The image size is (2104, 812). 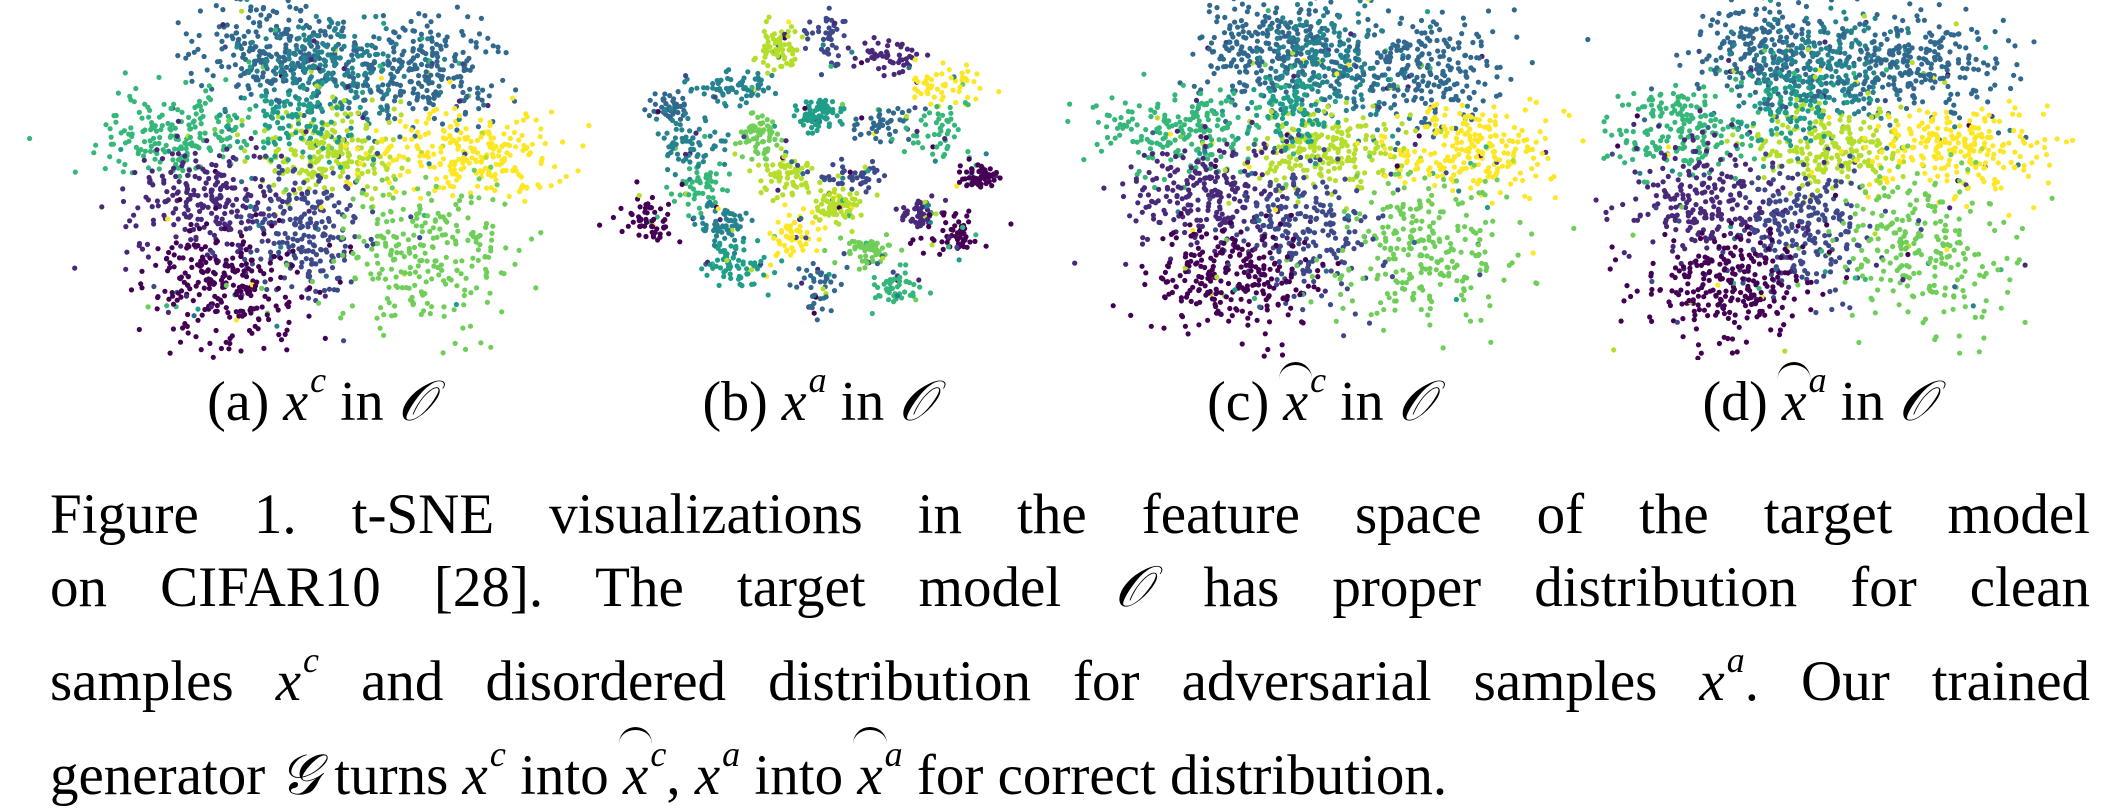 I want to click on tsne-panel-d, so click(x=1780, y=180).